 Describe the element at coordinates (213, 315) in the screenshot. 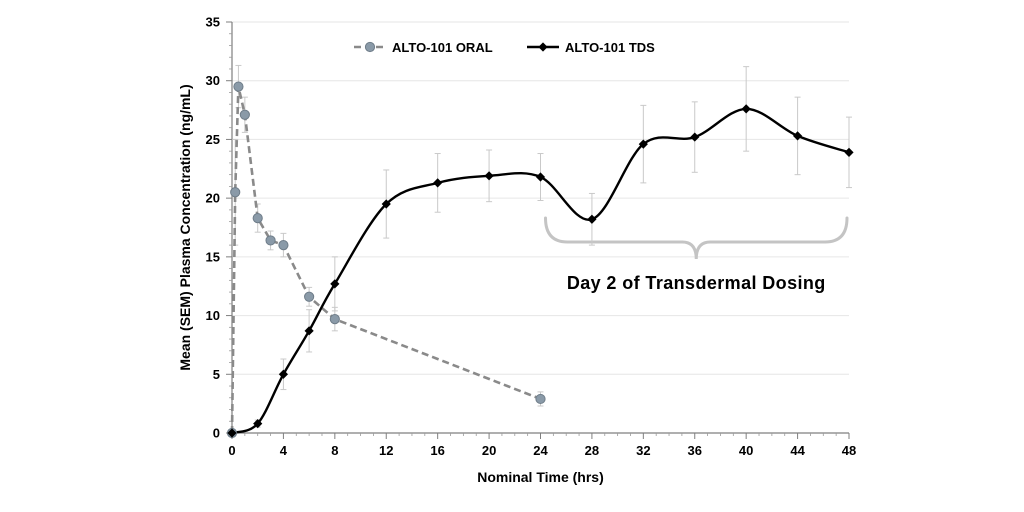

I see `y-tick-label: 10` at that location.